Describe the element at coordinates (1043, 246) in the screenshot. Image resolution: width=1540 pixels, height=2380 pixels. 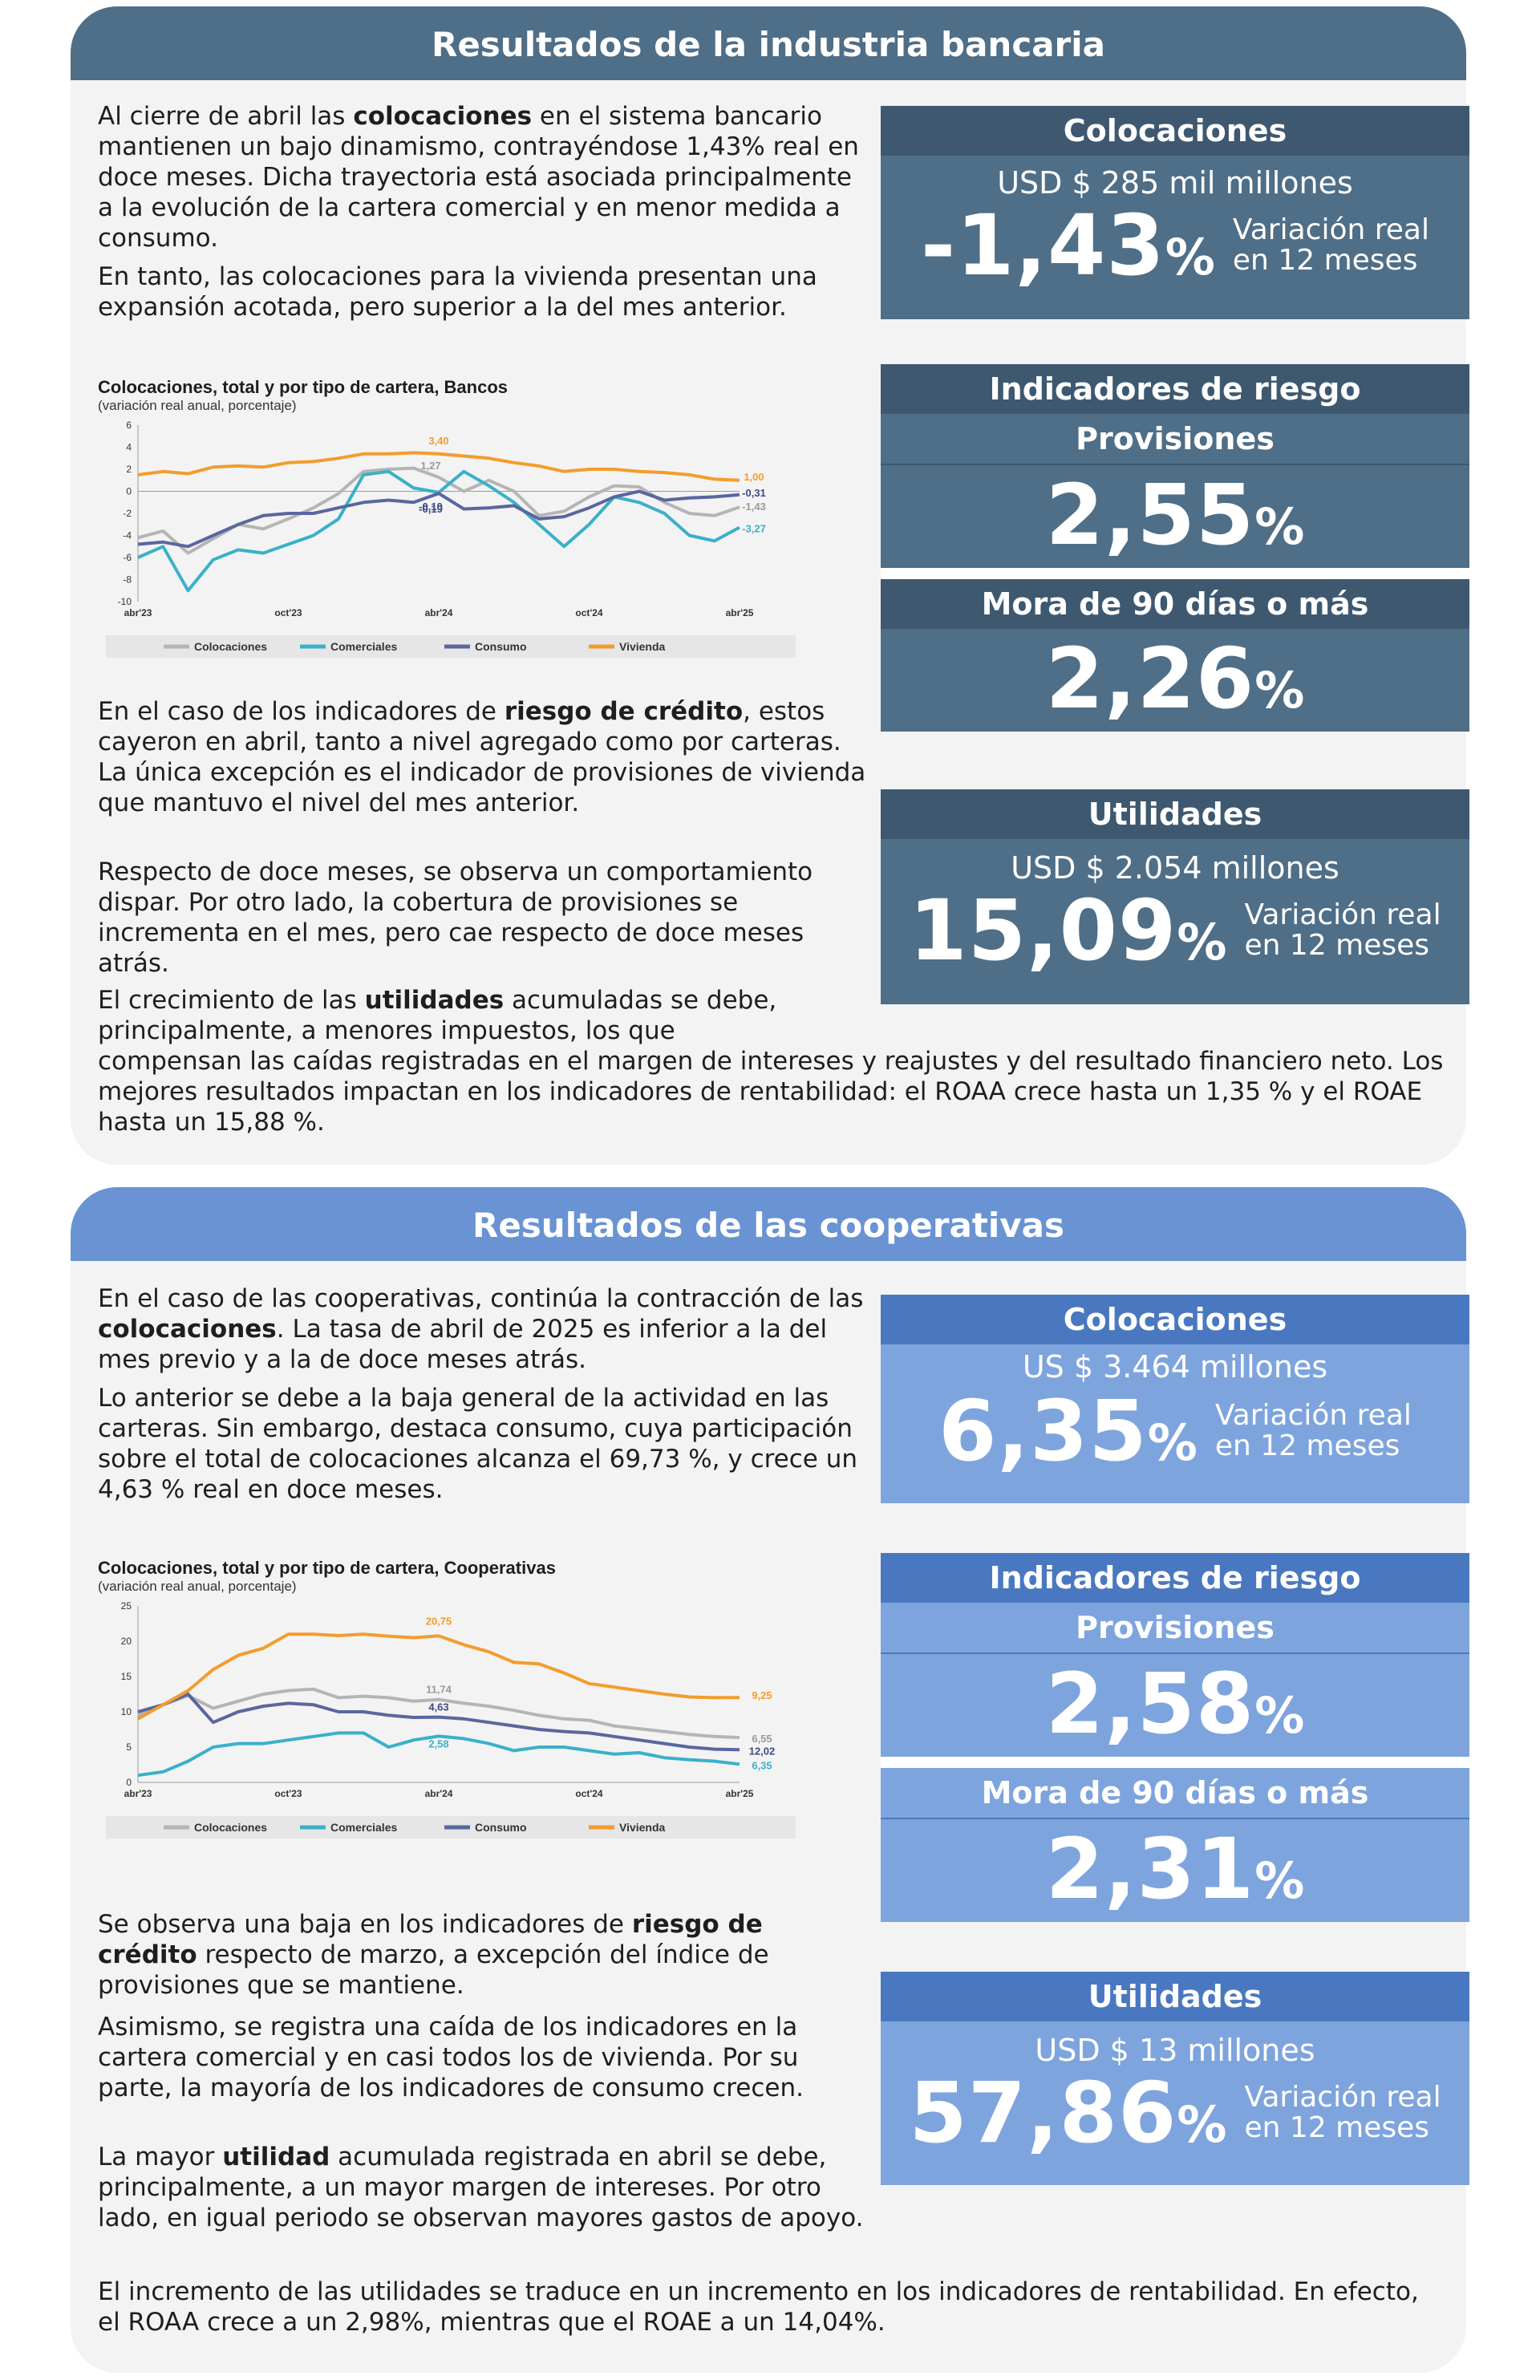
I see `card-value: -1,43` at that location.